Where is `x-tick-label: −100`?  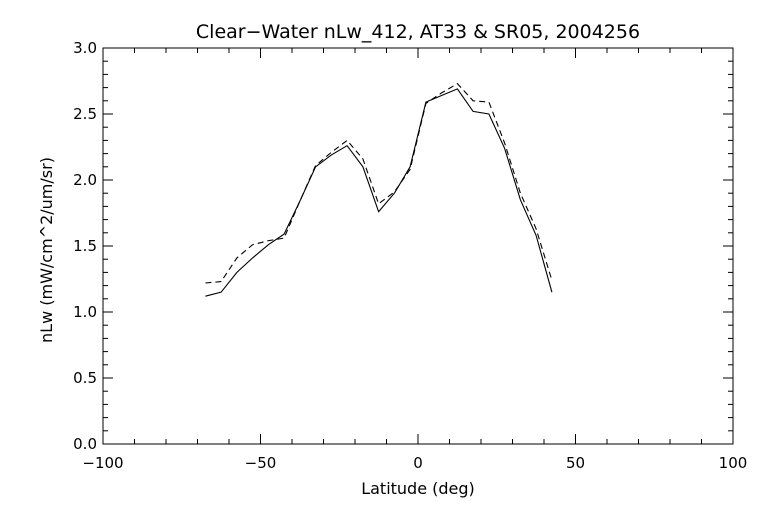 x-tick-label: −100 is located at coordinates (102, 463).